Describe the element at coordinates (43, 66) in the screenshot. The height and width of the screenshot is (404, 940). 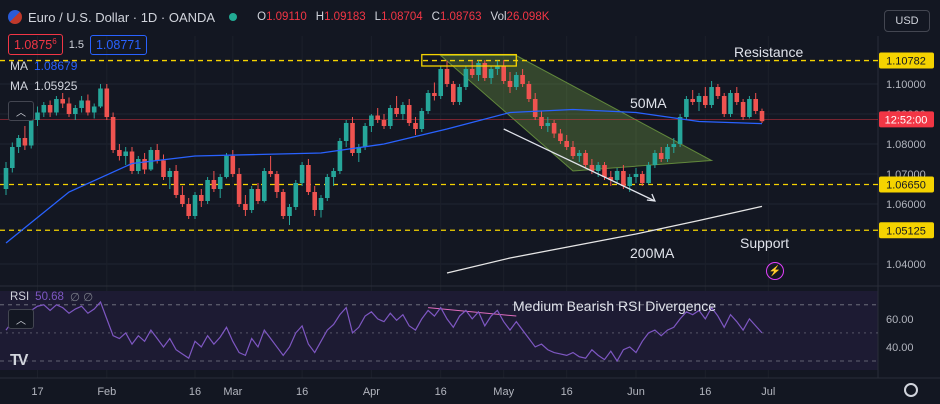
I see `ma50-legend: MA 1.08679` at that location.